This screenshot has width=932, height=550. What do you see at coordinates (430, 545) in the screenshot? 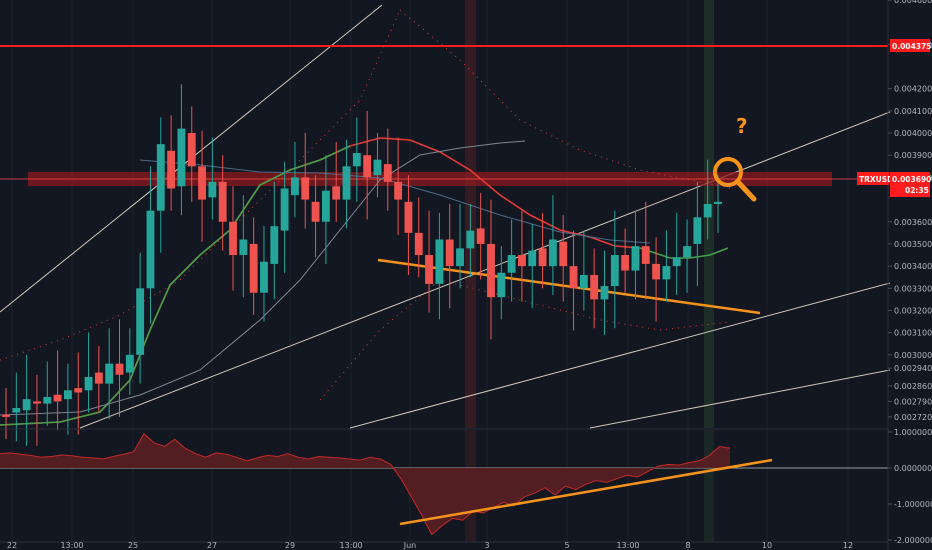
I see `time-axis: 22 13:00 25 27 29 13:00 Jun 3 5 13:00 8 10 12` at bounding box center [430, 545].